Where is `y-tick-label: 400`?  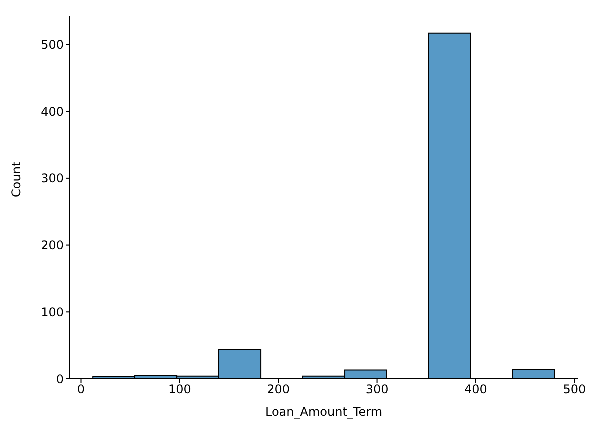 y-tick-label: 400 is located at coordinates (52, 111).